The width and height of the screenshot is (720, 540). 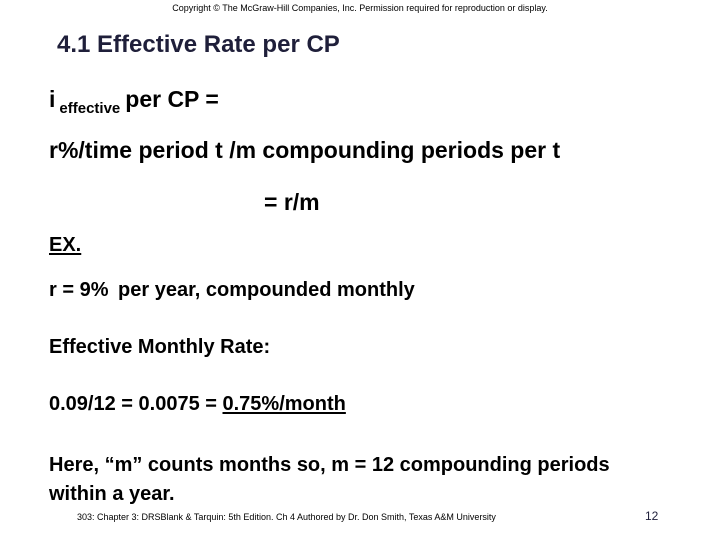 What do you see at coordinates (65, 245) in the screenshot?
I see `example-label: EX.` at bounding box center [65, 245].